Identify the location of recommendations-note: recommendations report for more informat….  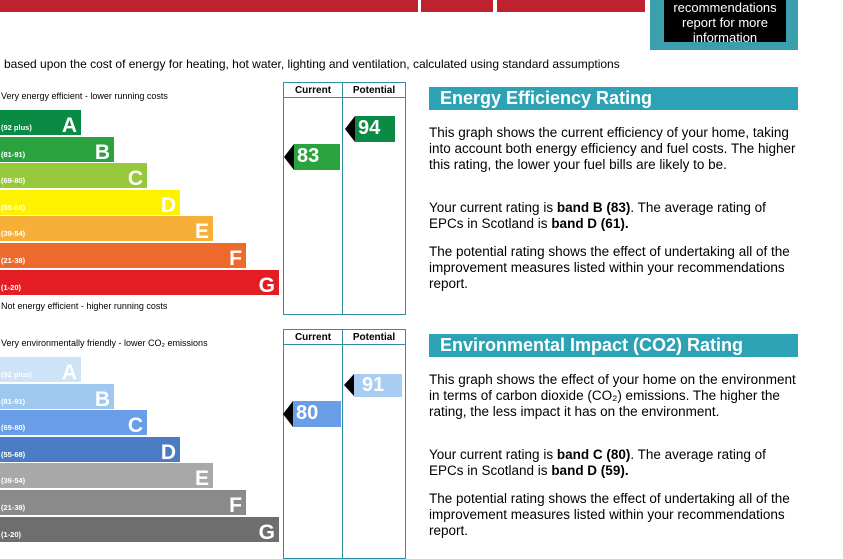
(725, 22).